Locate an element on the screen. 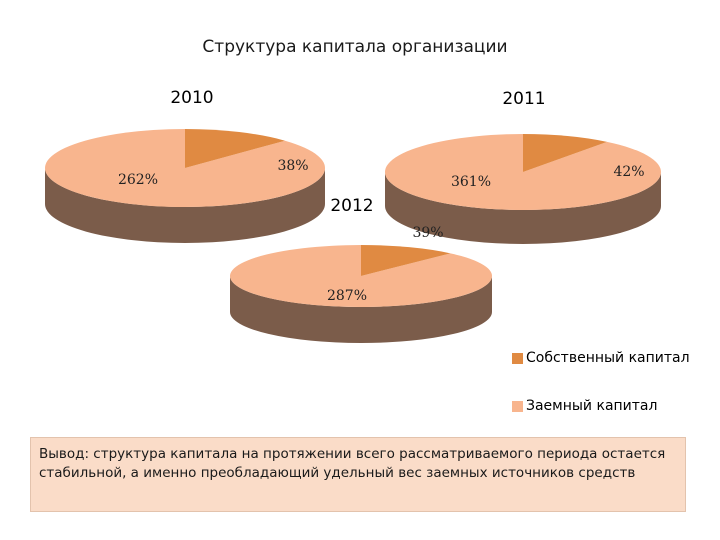  pie-2010: 2010 38% 262% is located at coordinates (185, 165).